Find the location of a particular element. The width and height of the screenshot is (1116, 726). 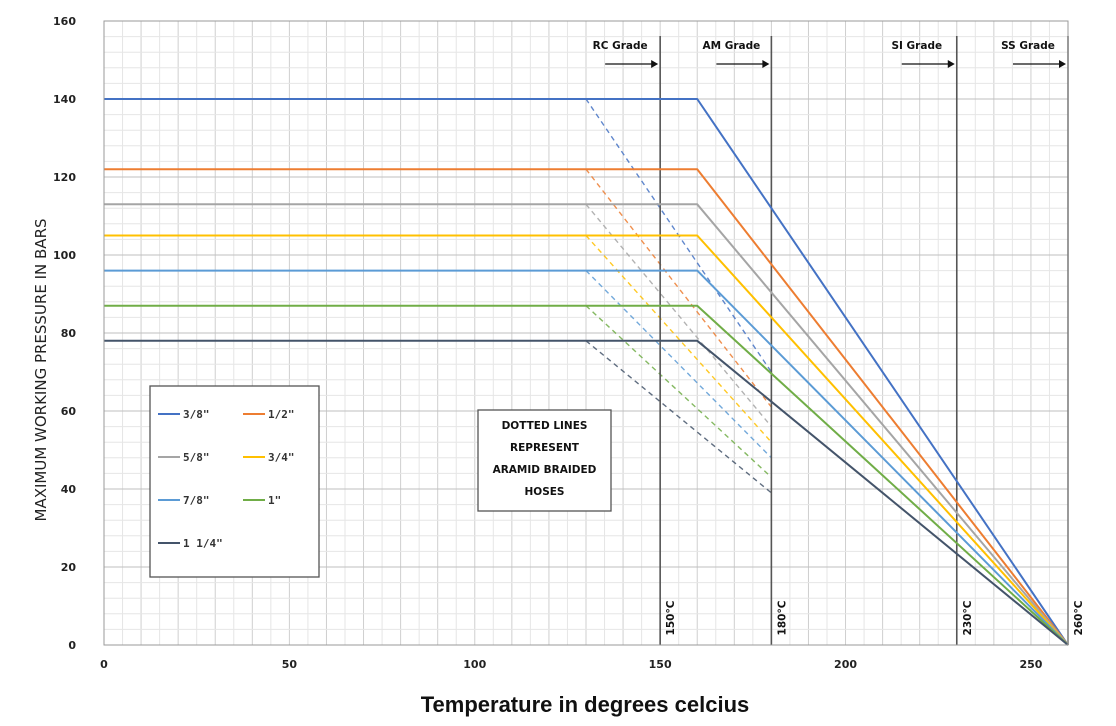

temperature-marker-label: 150°C is located at coordinates (671, 617).